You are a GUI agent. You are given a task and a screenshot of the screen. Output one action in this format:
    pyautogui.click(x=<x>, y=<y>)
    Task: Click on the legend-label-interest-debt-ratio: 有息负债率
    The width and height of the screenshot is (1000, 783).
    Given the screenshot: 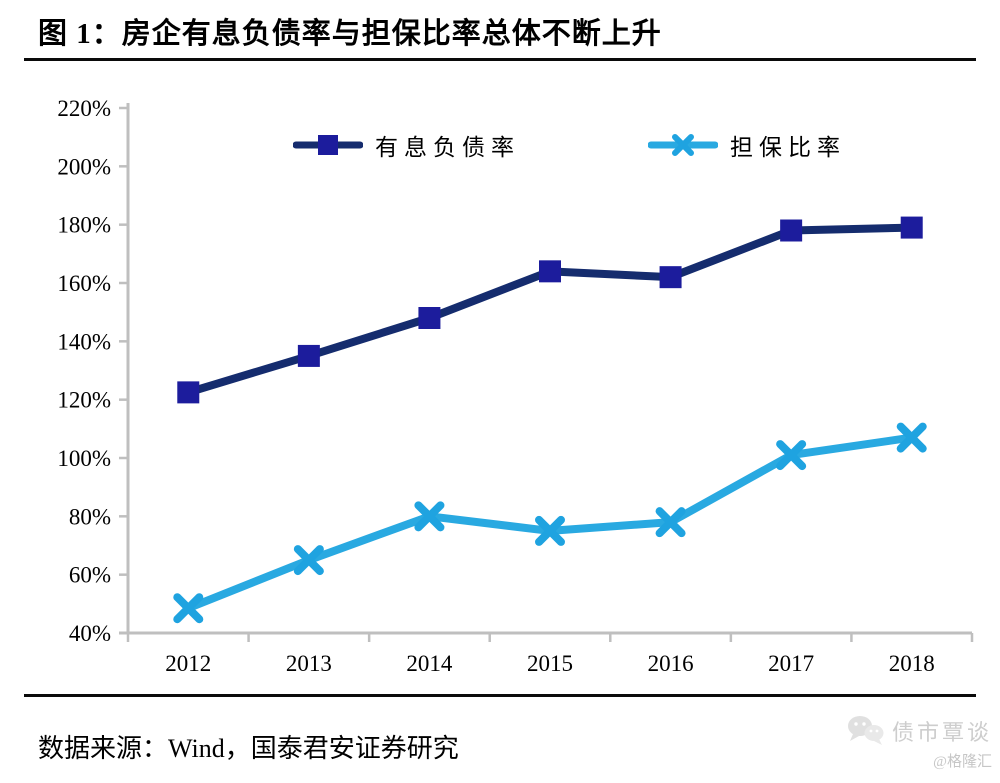 What is the action you would take?
    pyautogui.click(x=447, y=147)
    